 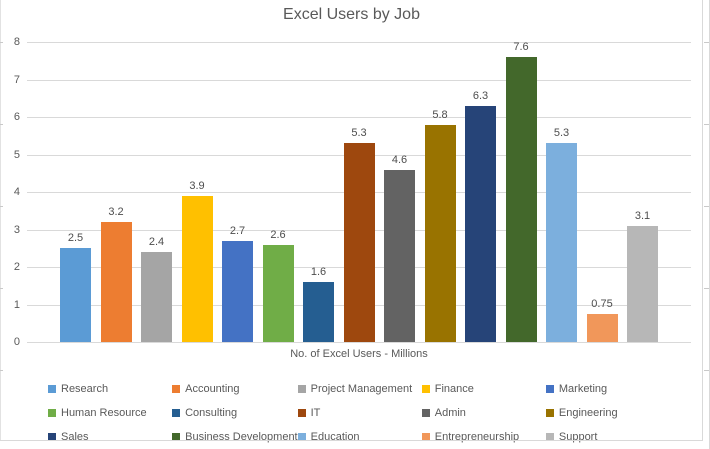 What do you see at coordinates (359, 234) in the screenshot?
I see `bar-it: 5.3` at bounding box center [359, 234].